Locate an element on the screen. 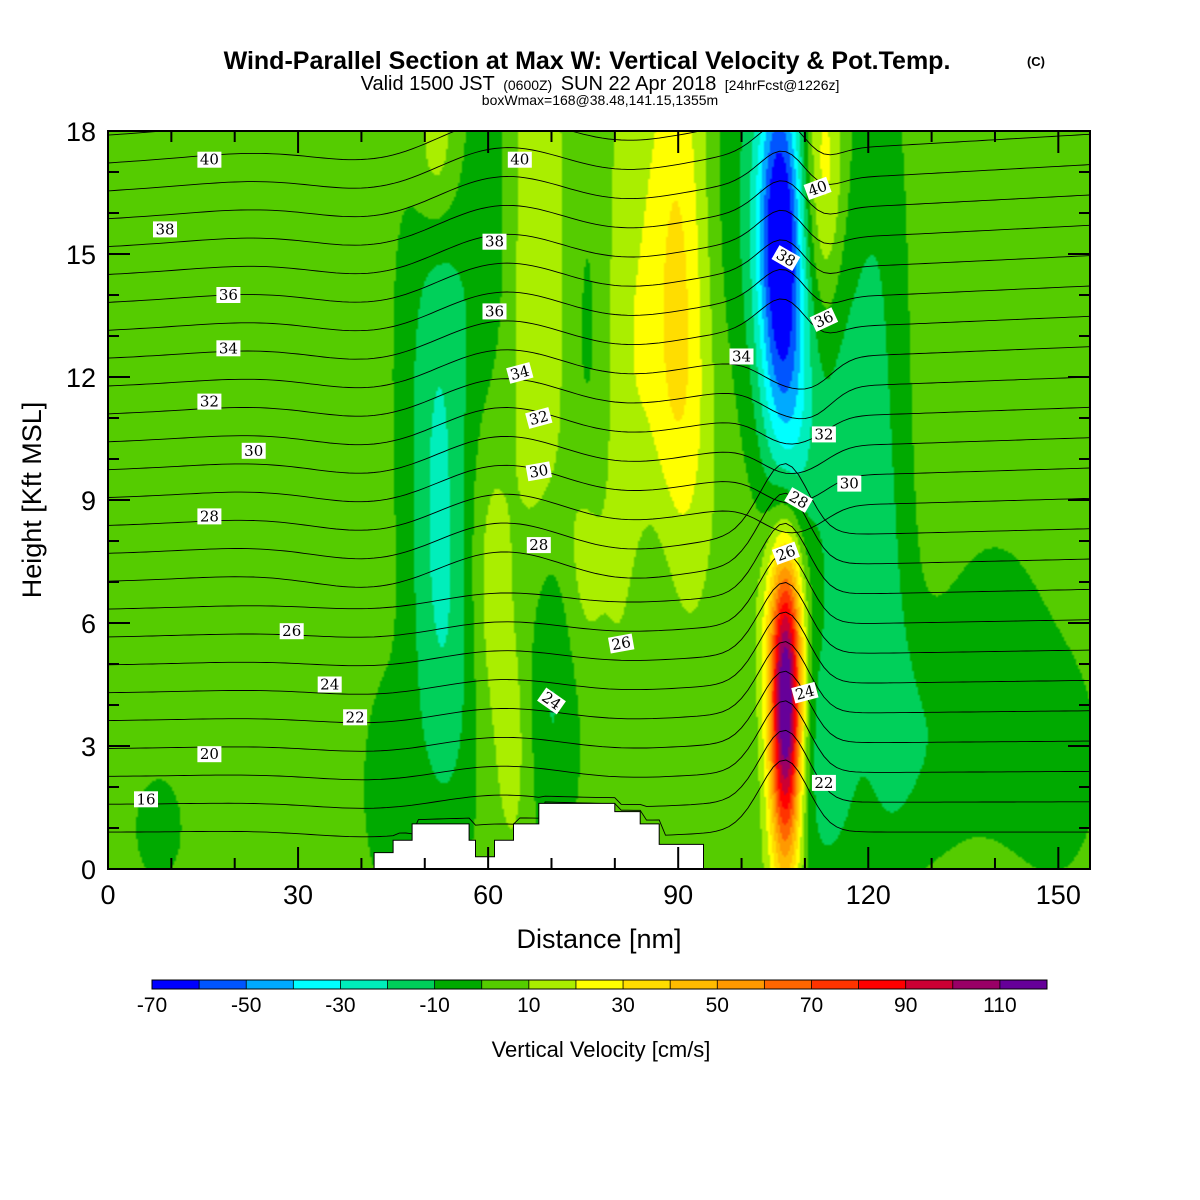  contour-label: 36 is located at coordinates (494, 311).